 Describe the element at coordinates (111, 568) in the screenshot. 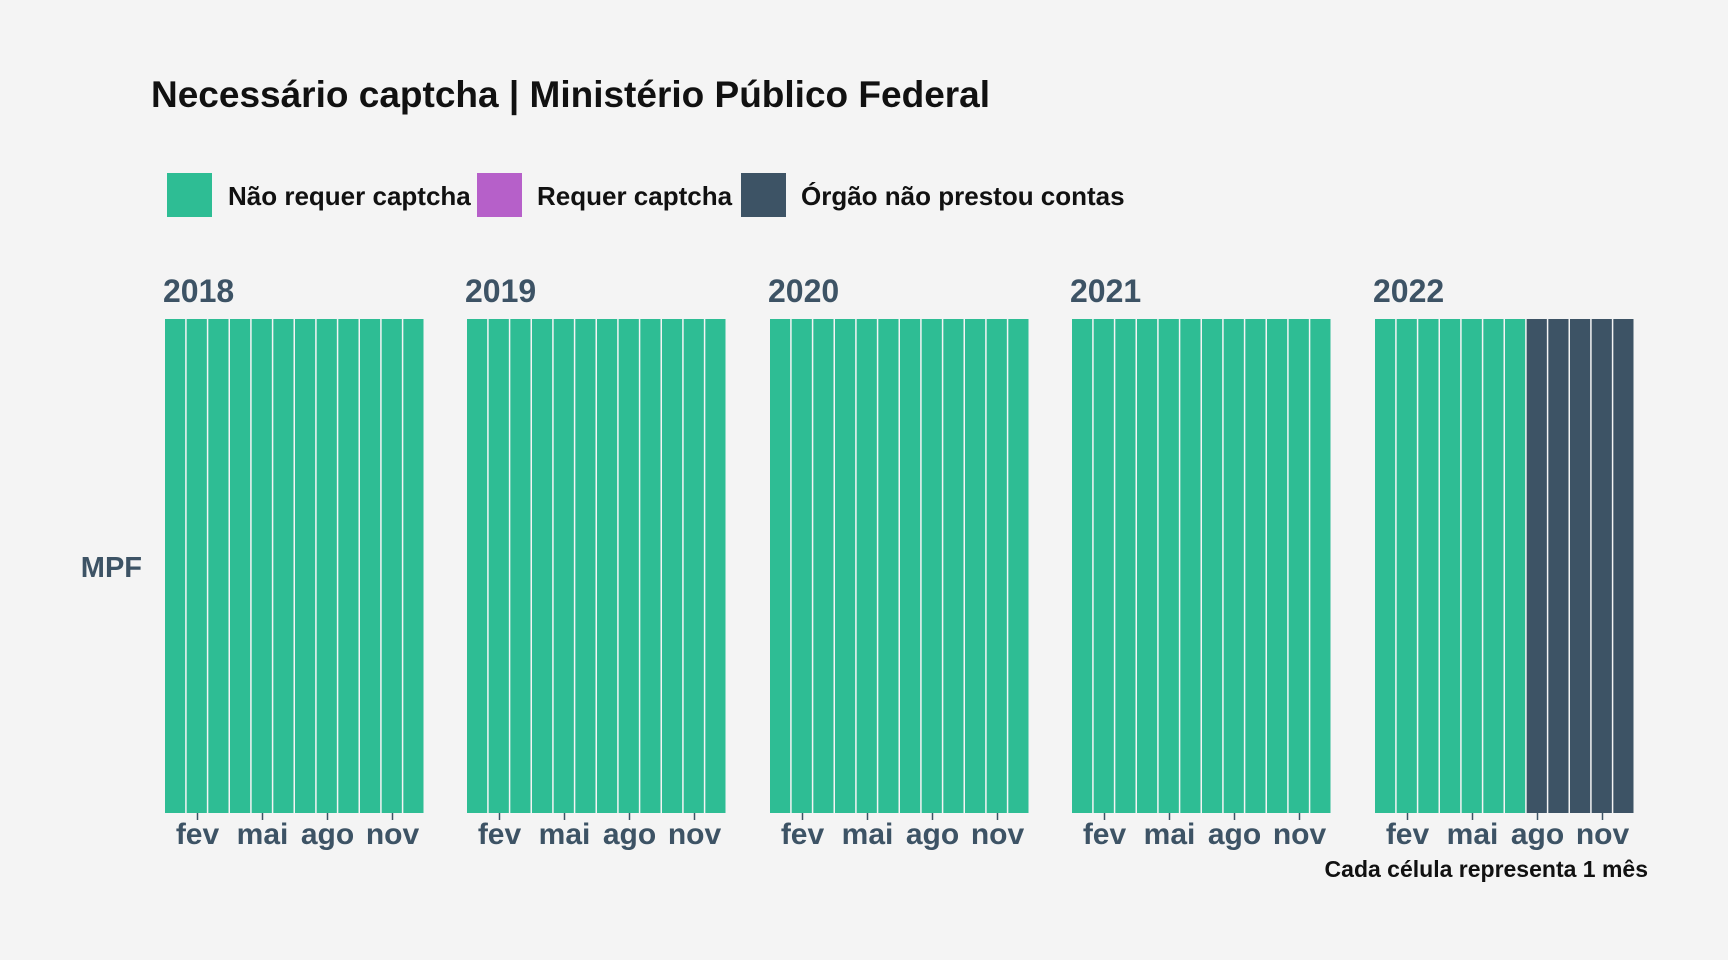

I see `row-label-mpf: MPF` at that location.